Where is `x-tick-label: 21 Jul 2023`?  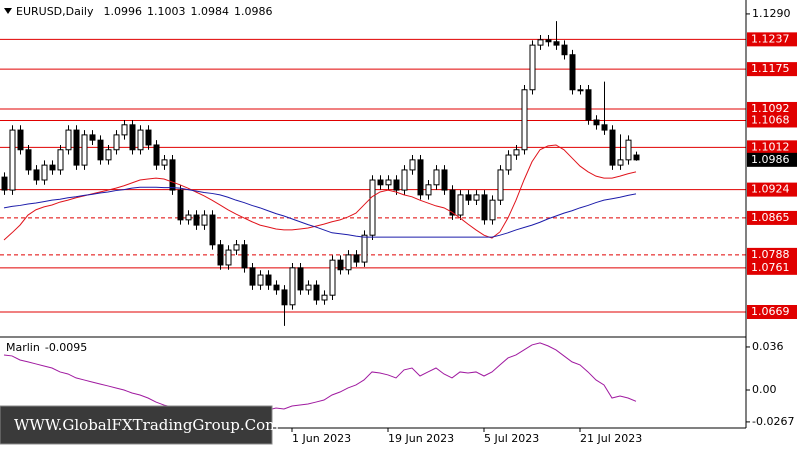
x-tick-label: 21 Jul 2023 is located at coordinates (611, 438).